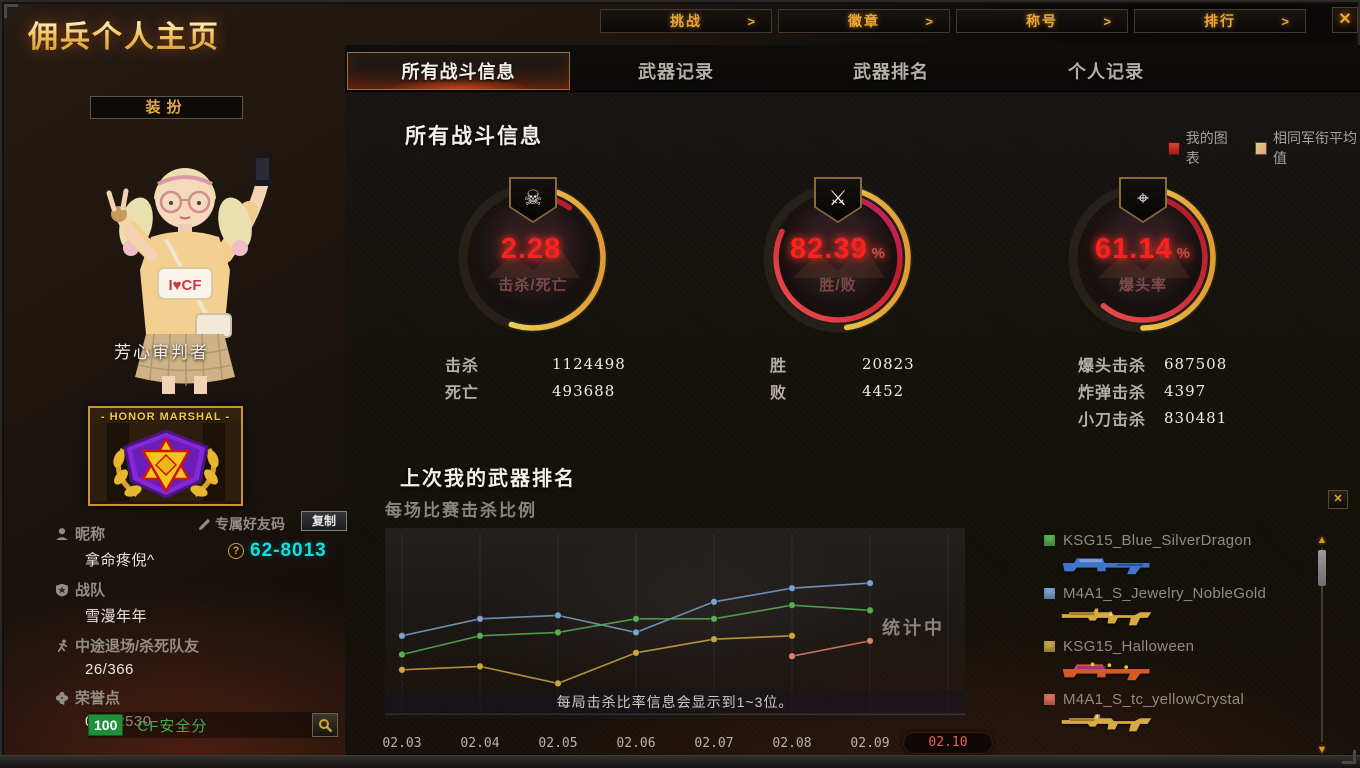 The height and width of the screenshot is (768, 1360). I want to click on rank-badge: - HONOR MARSHAL -, so click(165, 456).